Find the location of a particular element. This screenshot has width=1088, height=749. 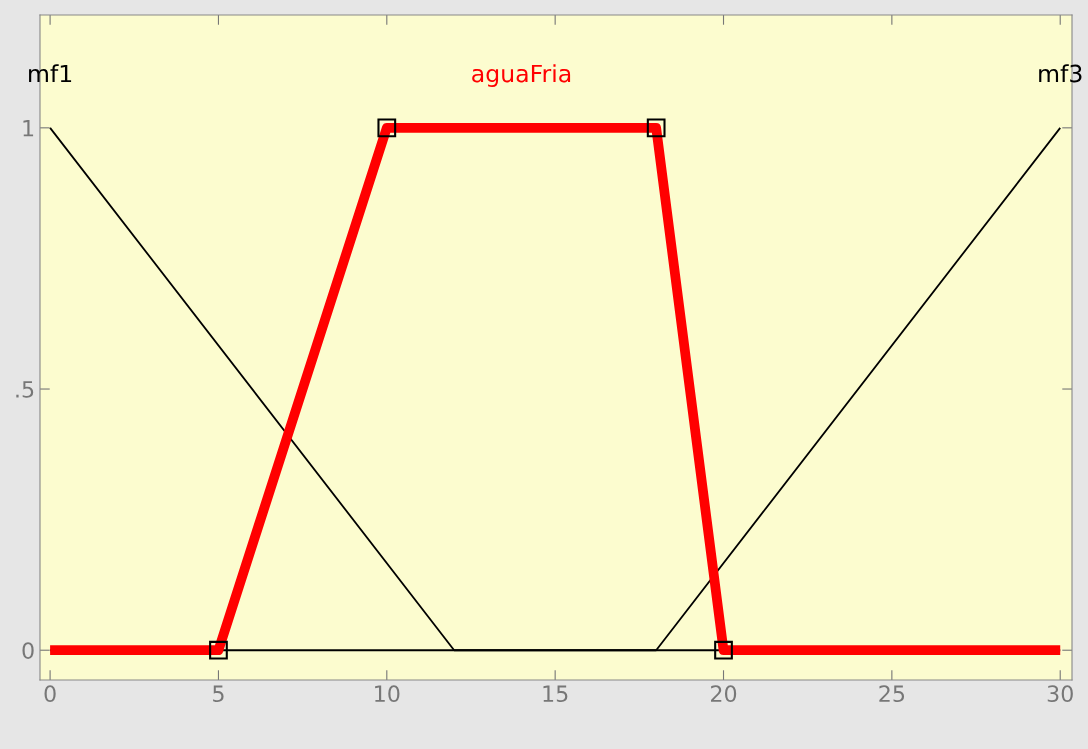

x-tick-label: 20 is located at coordinates (724, 694).